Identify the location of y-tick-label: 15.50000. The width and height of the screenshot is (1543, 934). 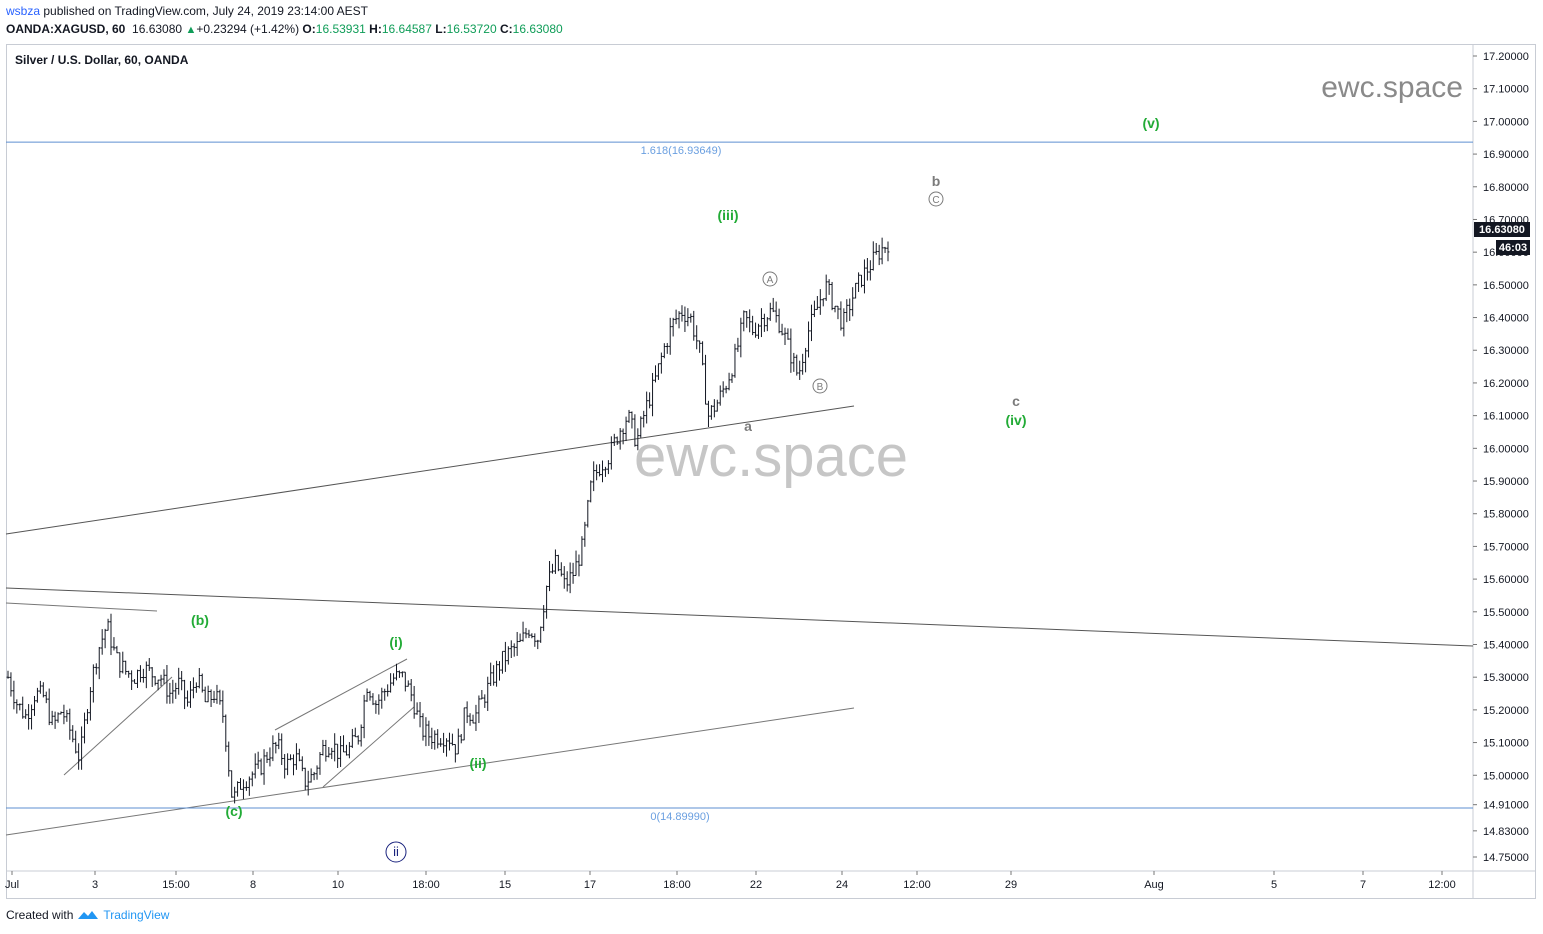
(1506, 613).